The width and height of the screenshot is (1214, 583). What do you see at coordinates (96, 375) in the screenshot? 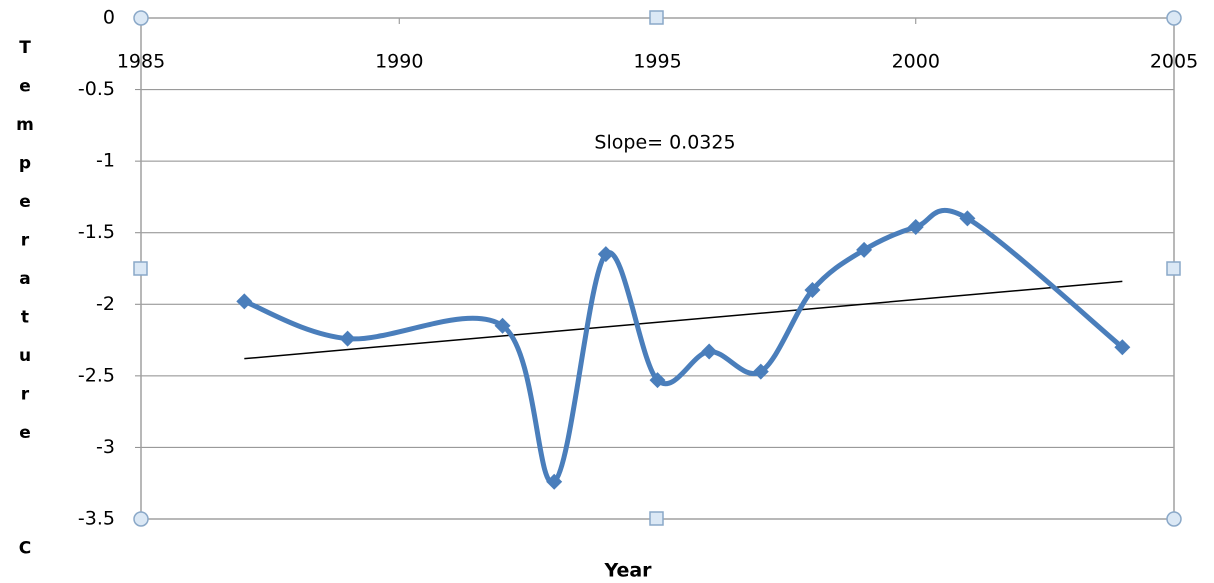
I see `y-tick-label: -2.5` at bounding box center [96, 375].